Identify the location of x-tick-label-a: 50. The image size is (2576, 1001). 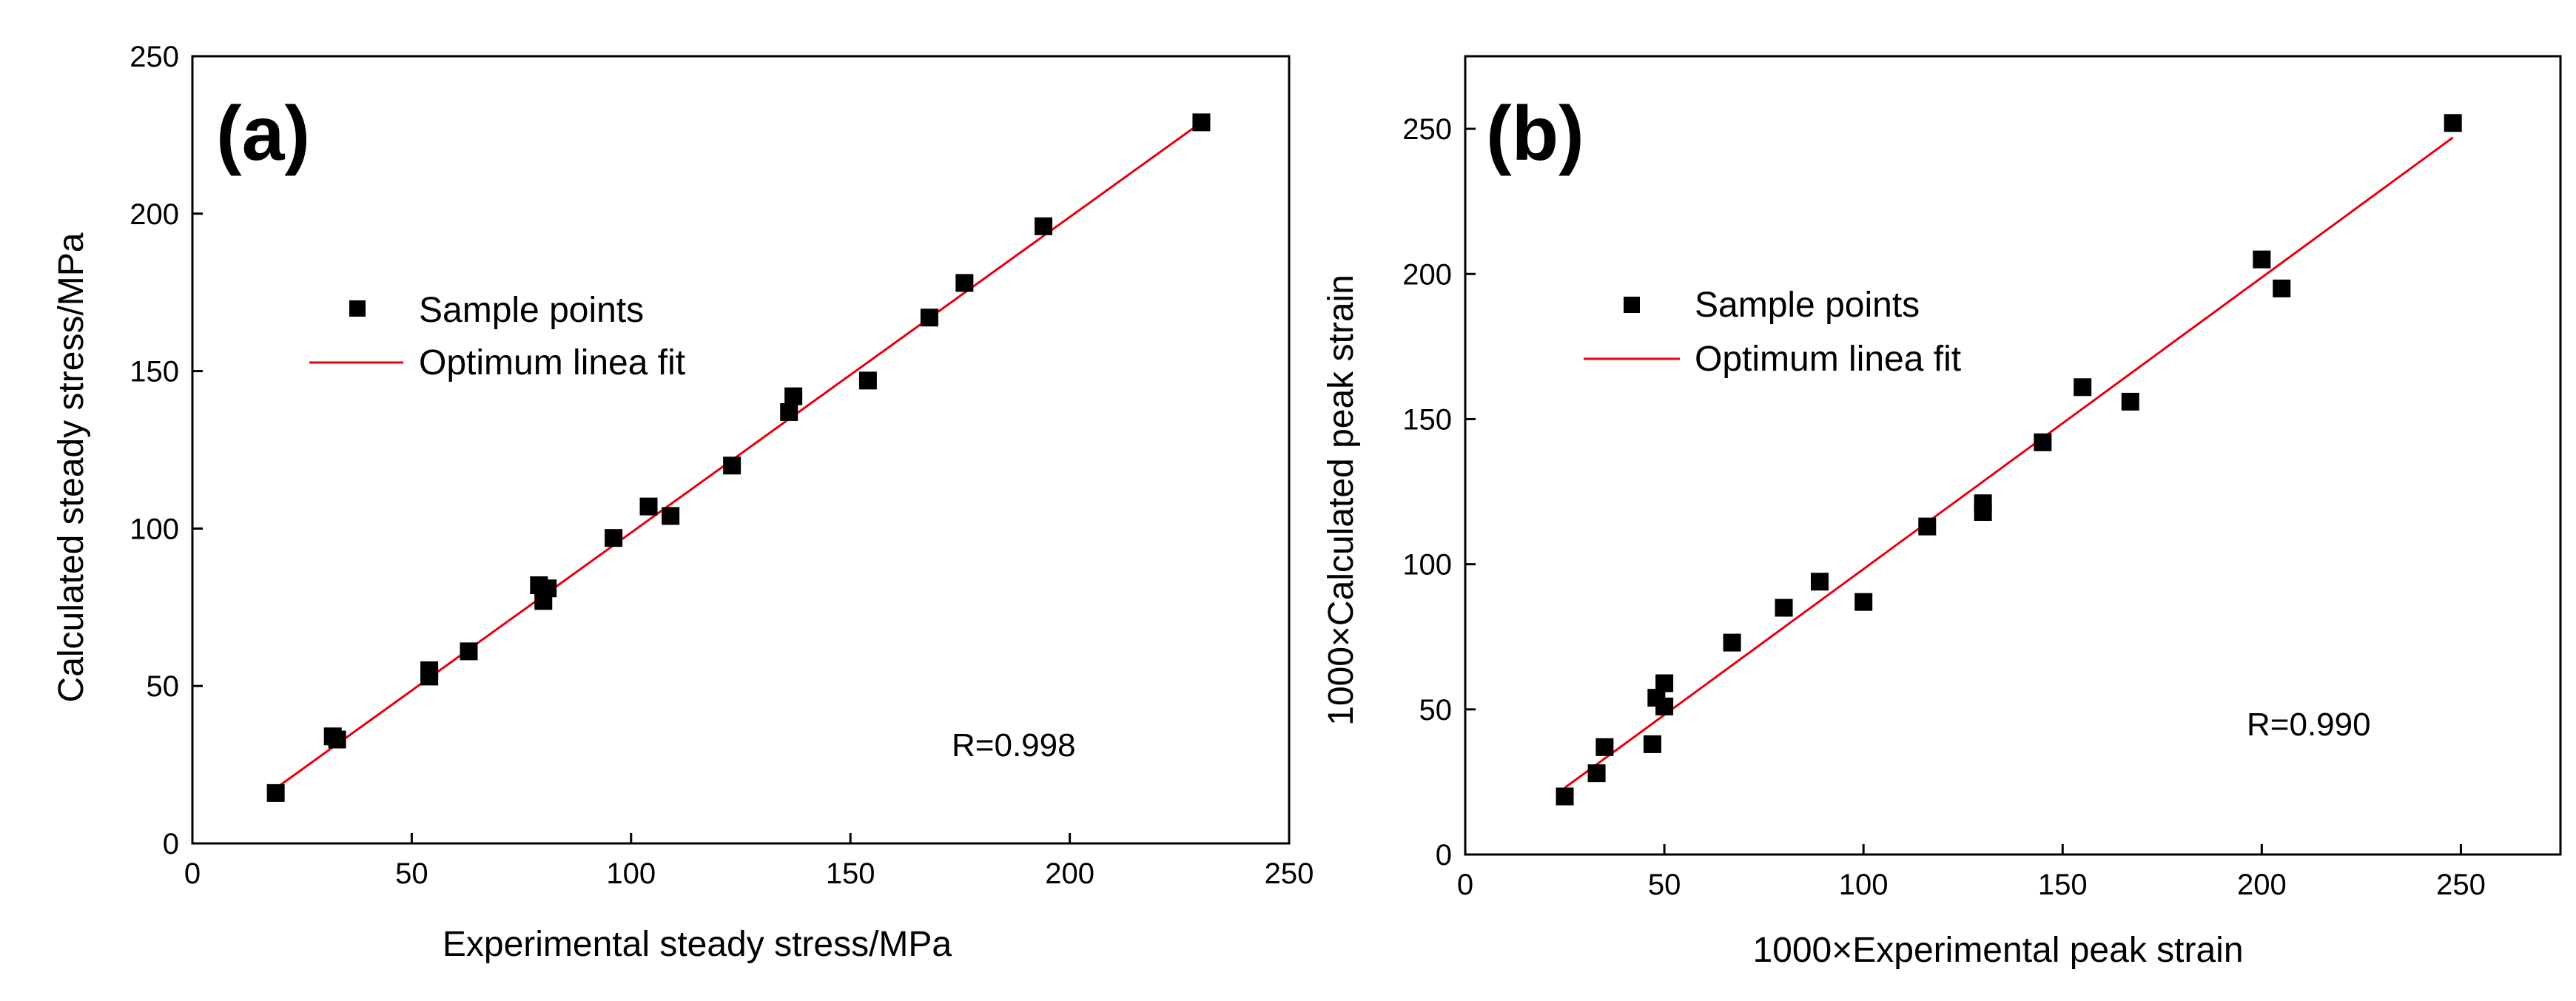
(411, 874).